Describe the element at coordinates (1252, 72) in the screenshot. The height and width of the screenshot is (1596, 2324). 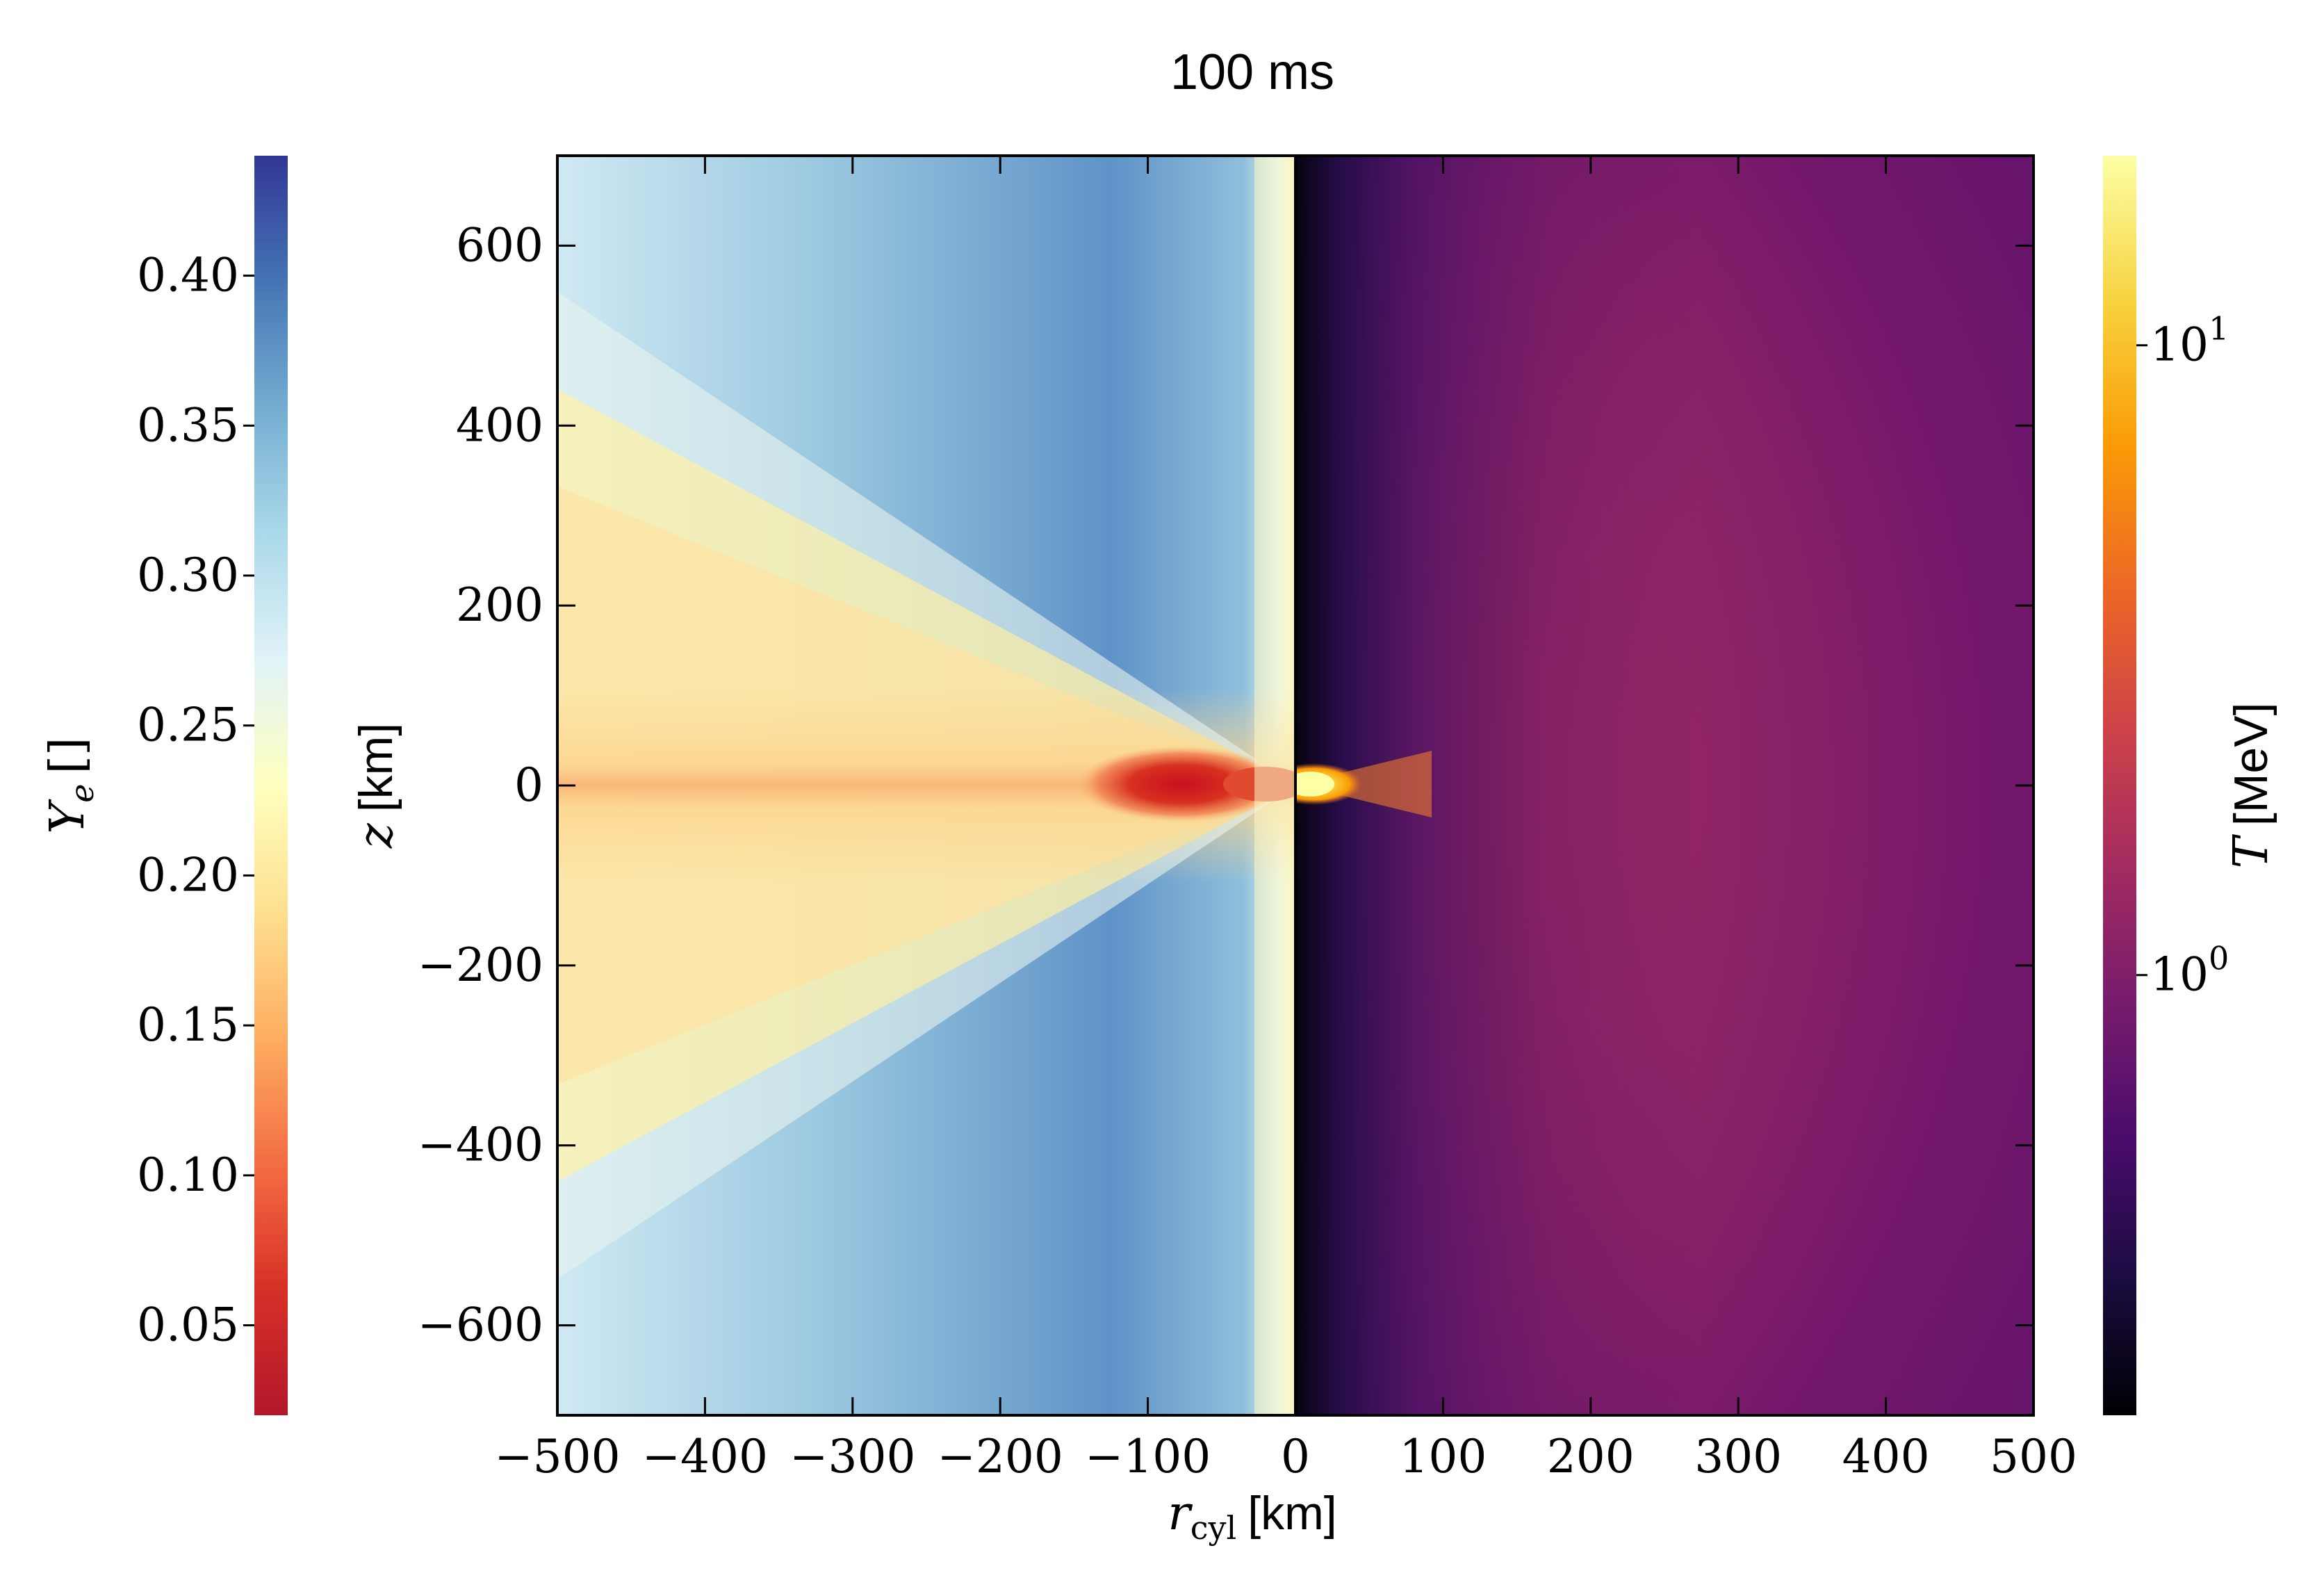
I see `chart-title: 100 ms` at that location.